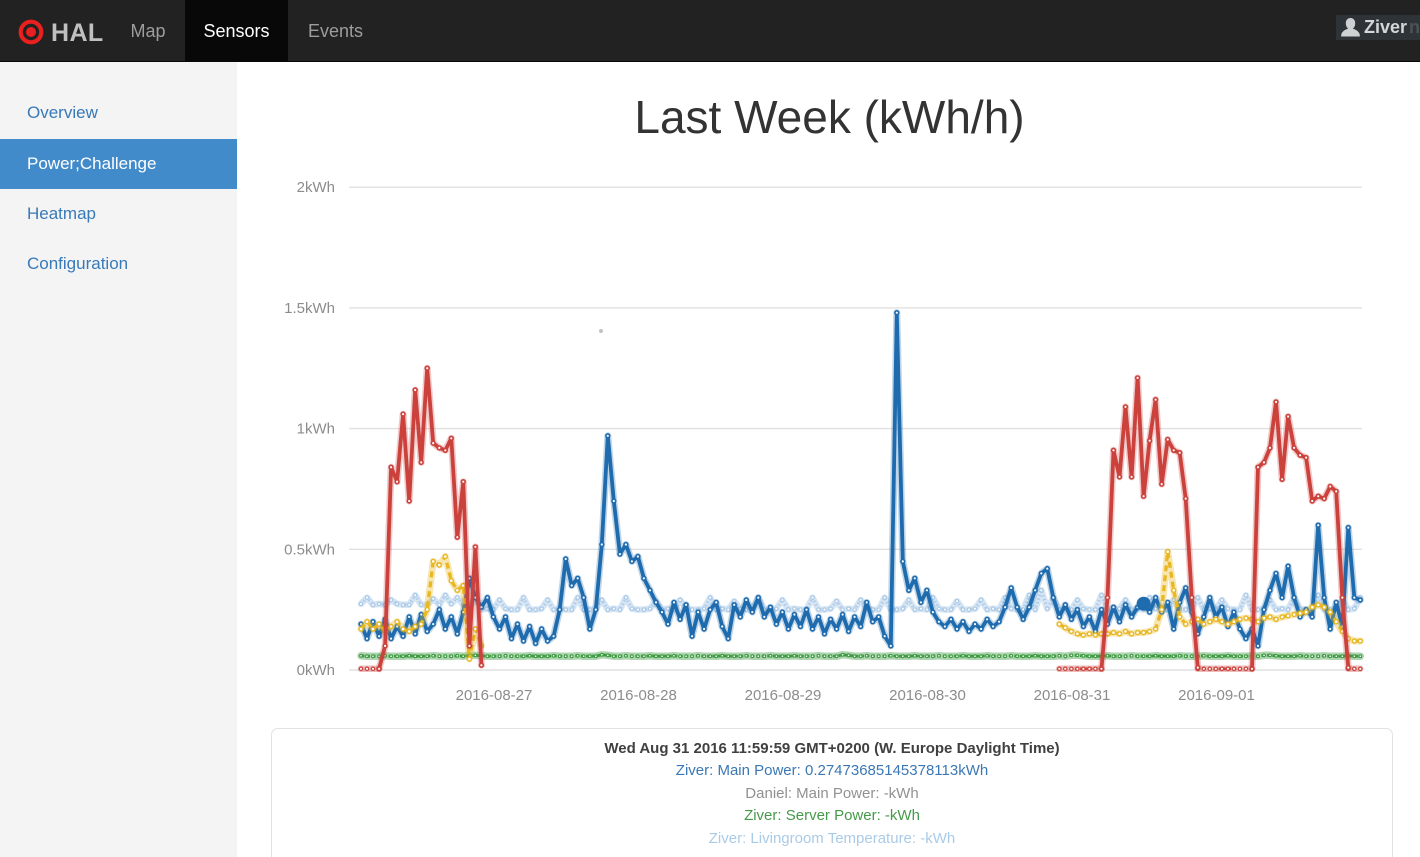 Image resolution: width=1420 pixels, height=857 pixels. I want to click on svg-text: 0.5kWh, so click(309, 549).